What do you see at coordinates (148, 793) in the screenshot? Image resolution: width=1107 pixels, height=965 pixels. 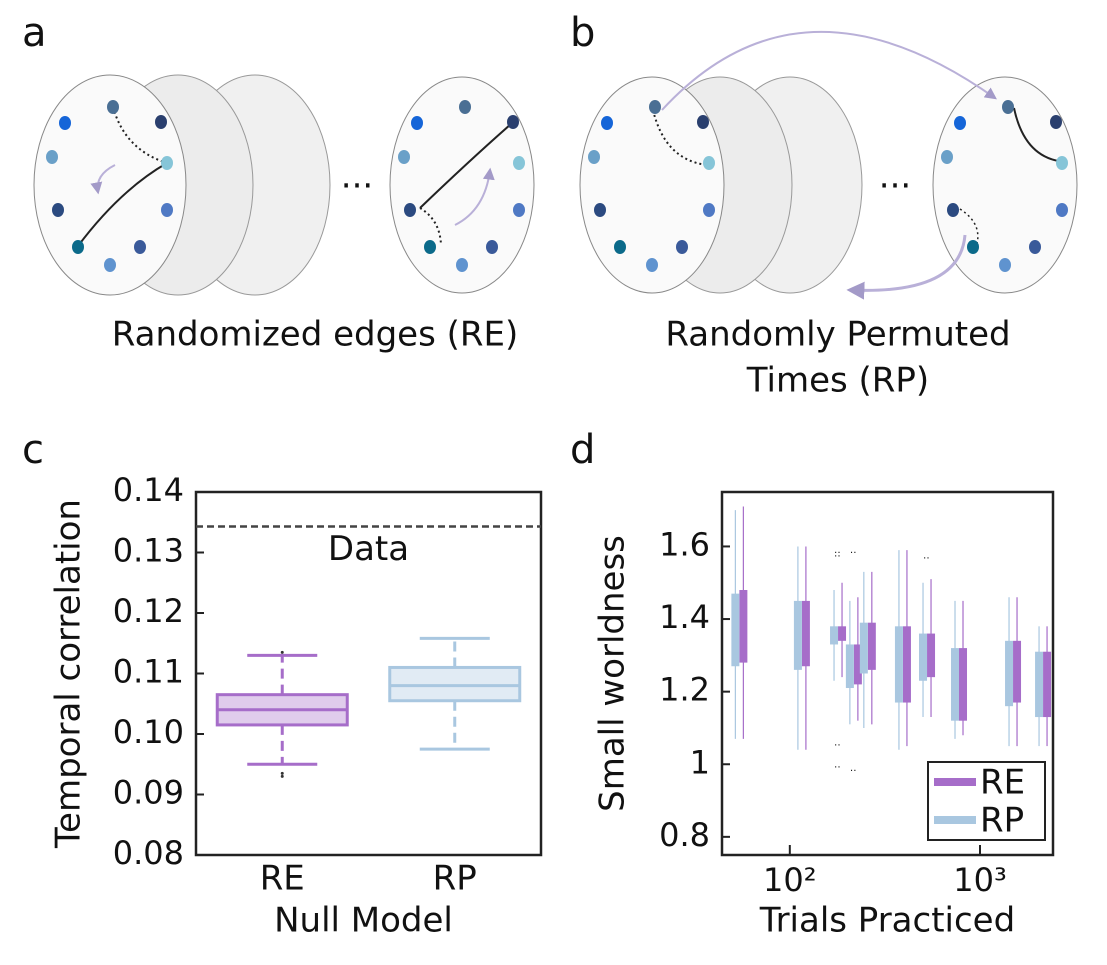 I see `y-tick-label: 0.09` at bounding box center [148, 793].